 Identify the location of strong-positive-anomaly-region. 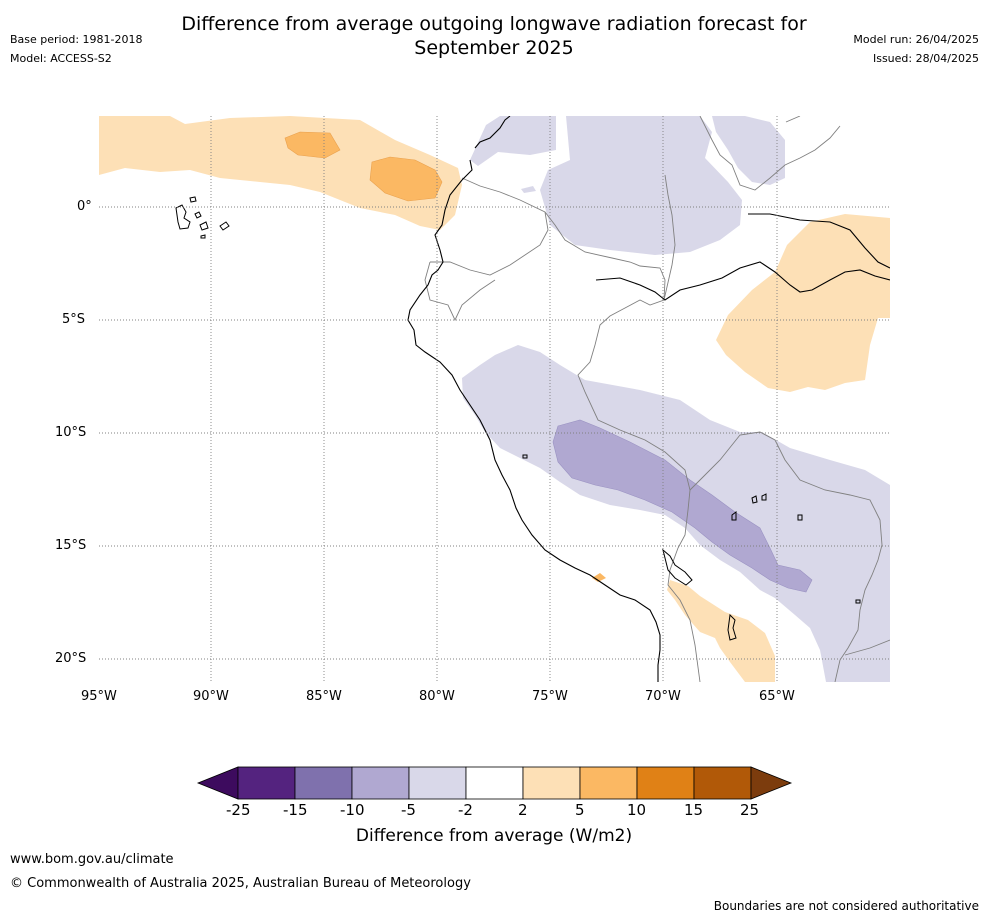
(312, 145).